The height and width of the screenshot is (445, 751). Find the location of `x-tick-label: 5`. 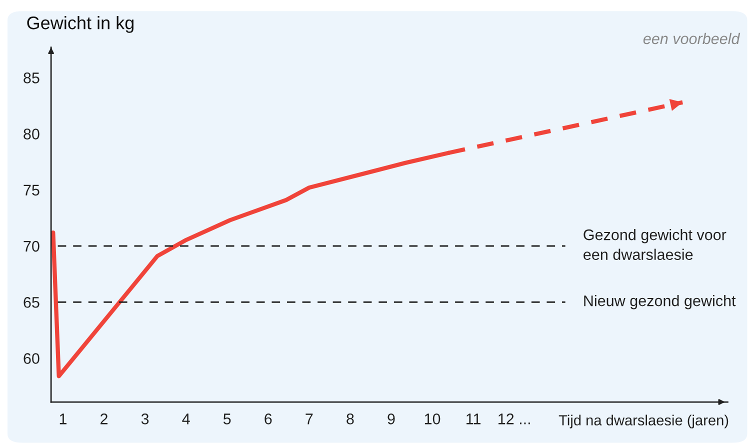

x-tick-label: 5 is located at coordinates (227, 419).